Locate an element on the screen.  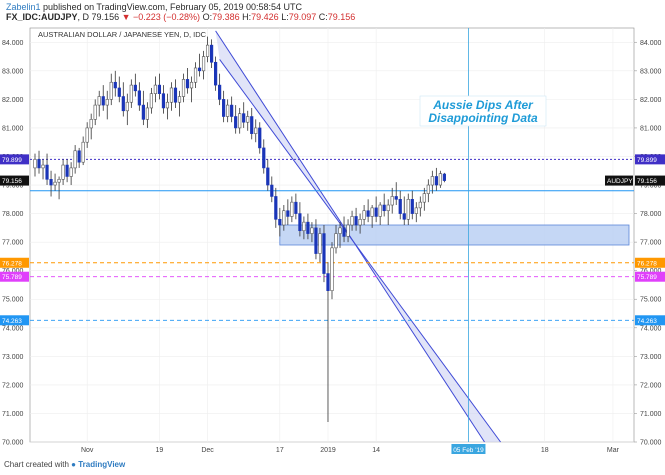
ohlc-open: 79.386 is located at coordinates (226, 17).